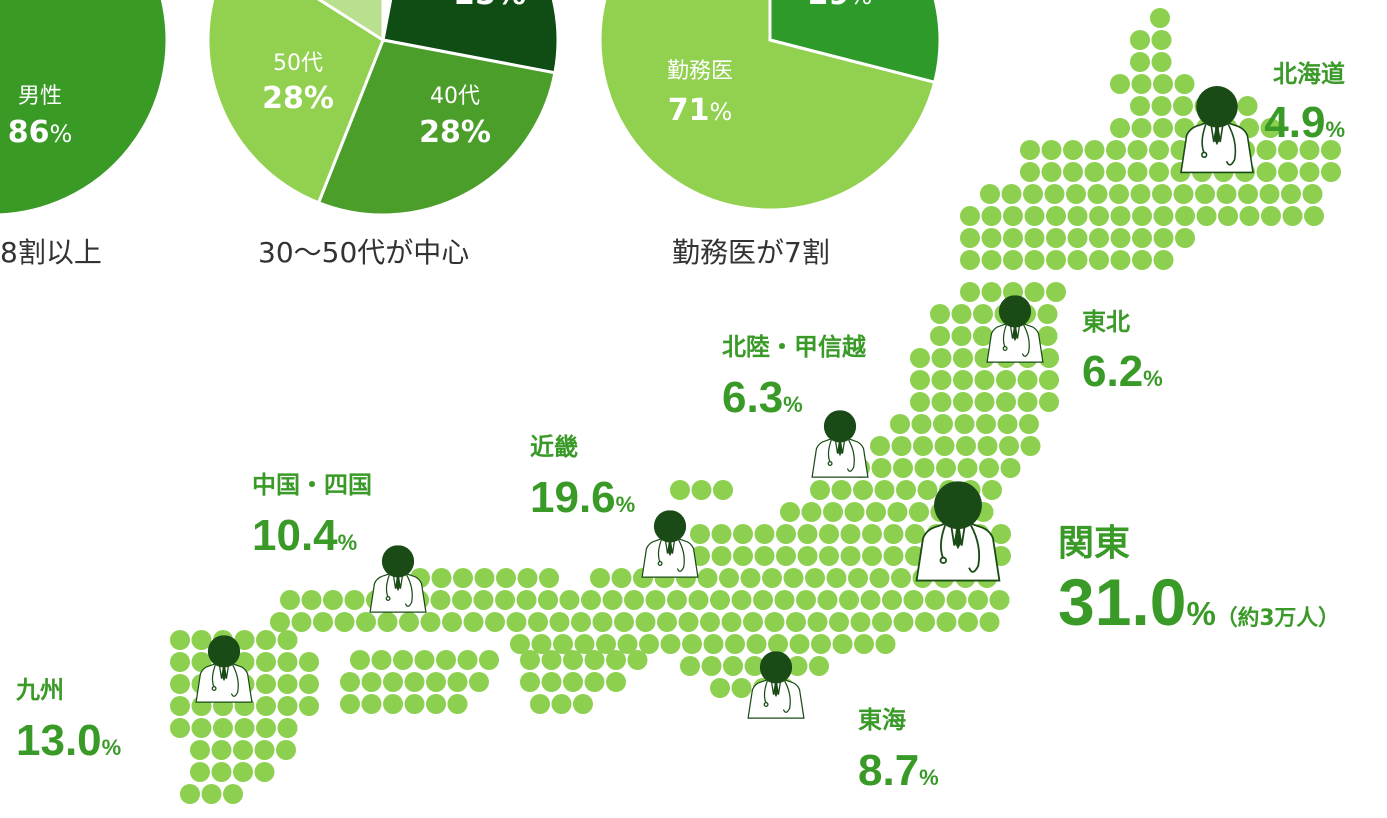 The width and height of the screenshot is (1387, 818). What do you see at coordinates (700, 110) in the screenshot?
I see `slice-value: 71%` at bounding box center [700, 110].